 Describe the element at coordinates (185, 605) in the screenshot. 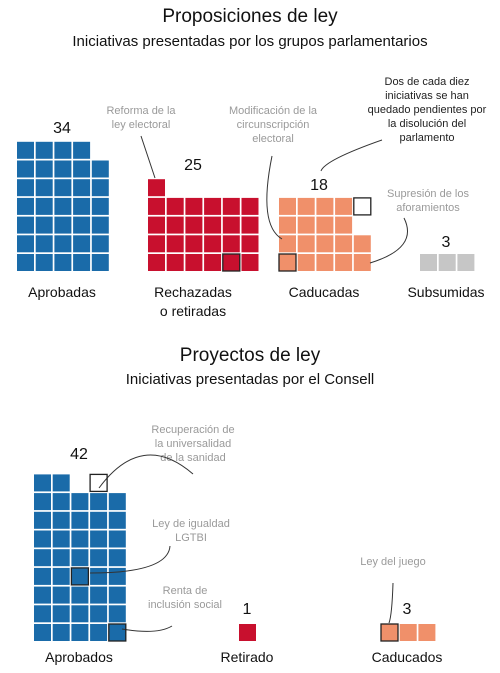

I see `annotation-text: inclusión social` at that location.